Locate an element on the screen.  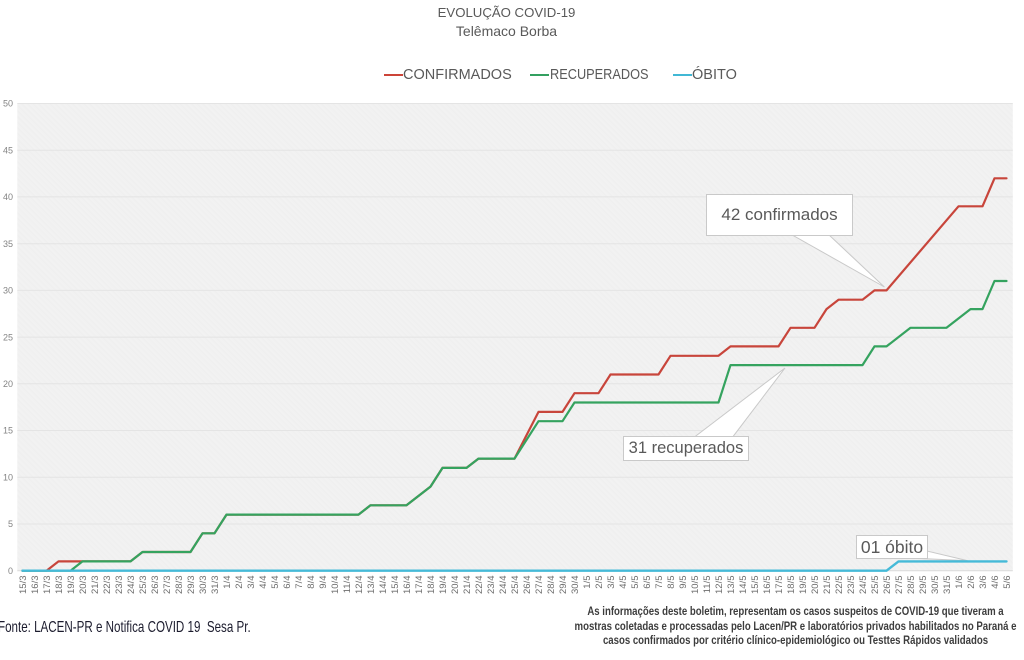
svg-text: 28/4 is located at coordinates (551, 585).